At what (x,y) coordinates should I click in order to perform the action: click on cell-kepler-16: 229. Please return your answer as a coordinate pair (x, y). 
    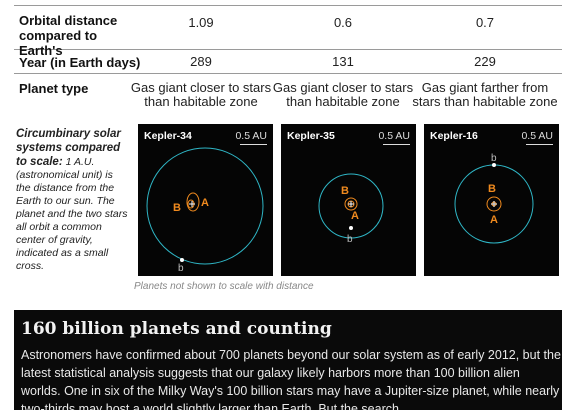
    Looking at the image, I should click on (485, 61).